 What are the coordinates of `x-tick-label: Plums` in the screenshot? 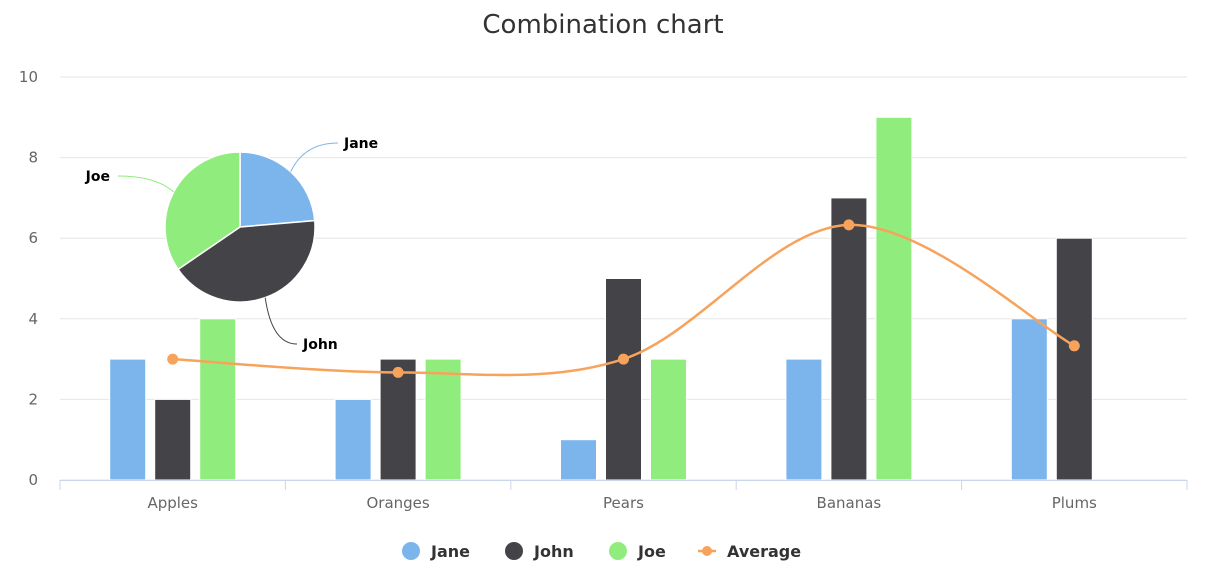 It's located at (1074, 503).